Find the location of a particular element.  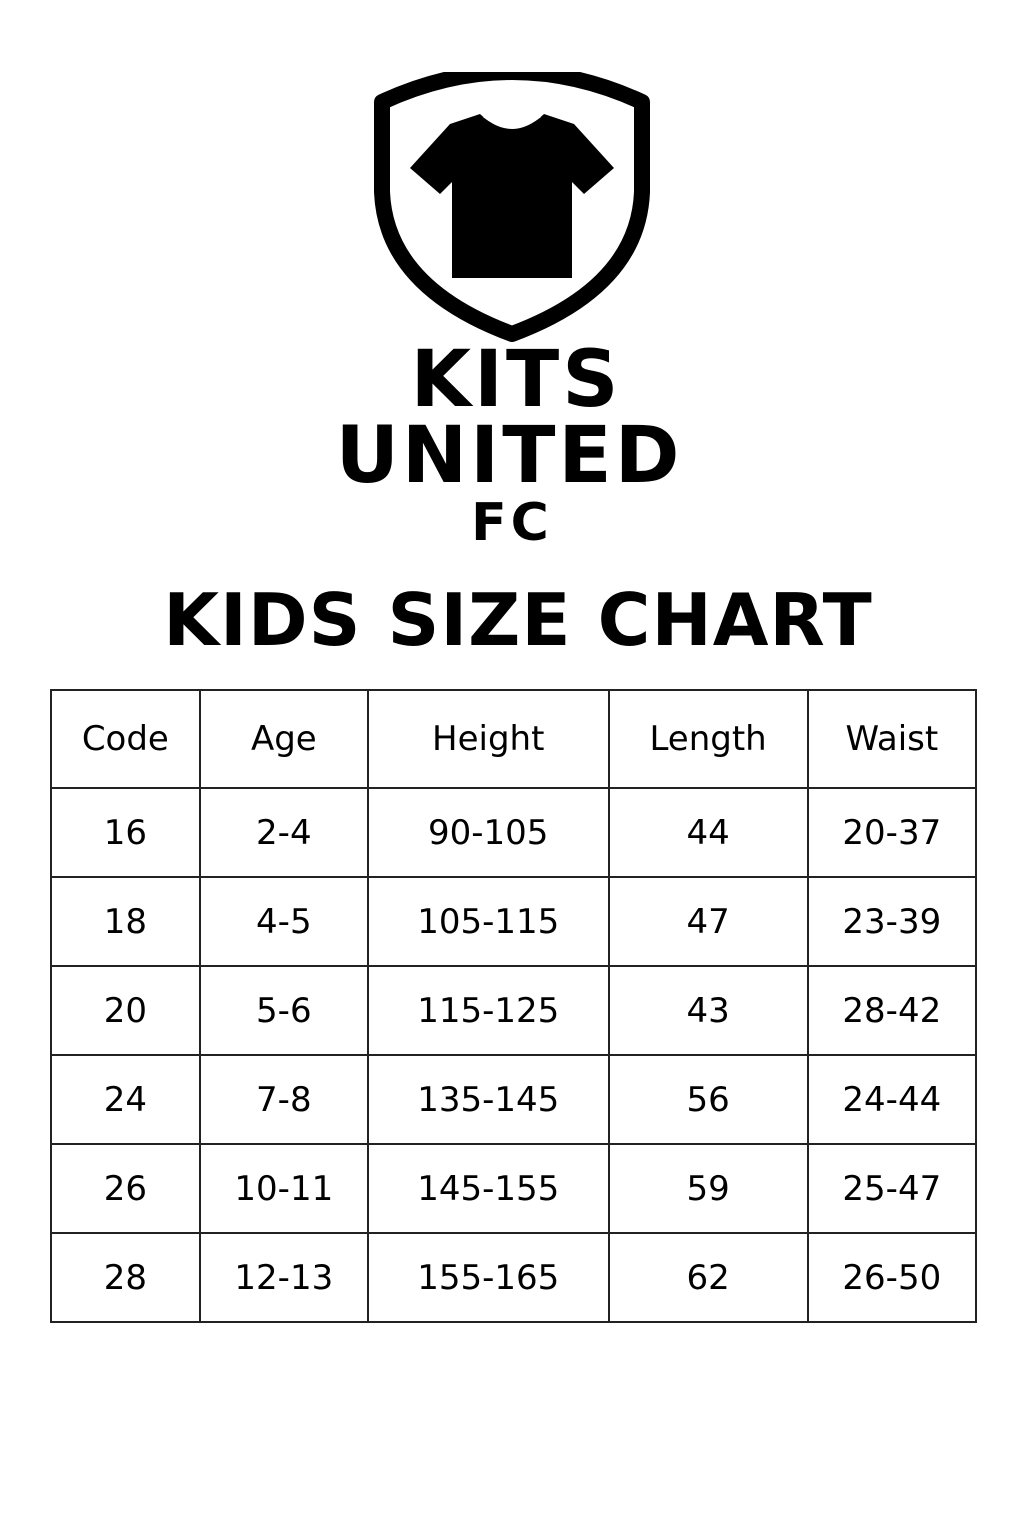

table-row: 24 7-8 135-145 56 24-44 is located at coordinates (514, 1099).